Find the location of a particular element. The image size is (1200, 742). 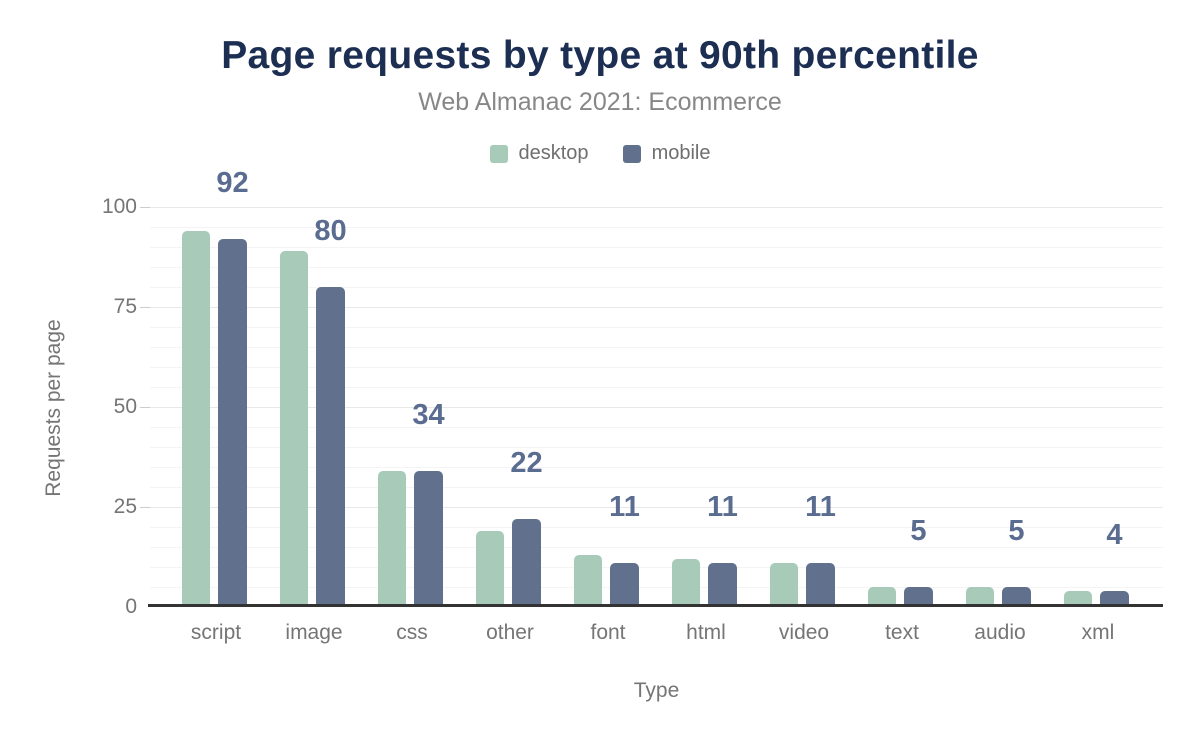

bar-mobile-css is located at coordinates (428, 539).